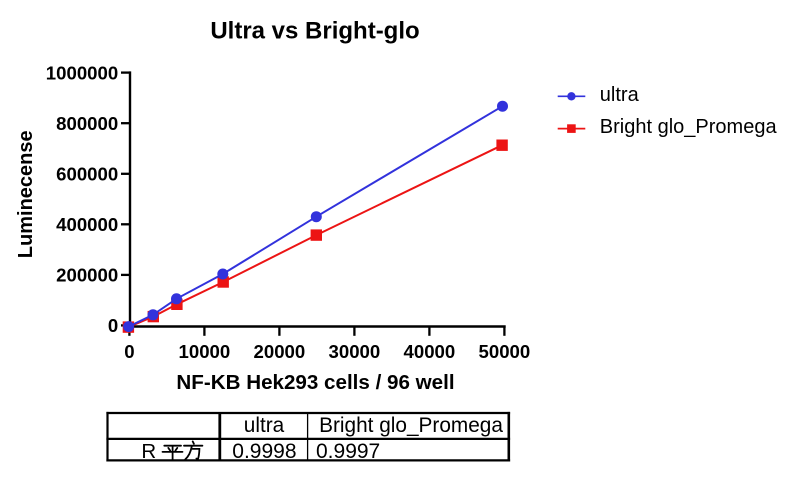 The width and height of the screenshot is (796, 478). What do you see at coordinates (148, 451) in the screenshot?
I see `svg-text: R` at bounding box center [148, 451].